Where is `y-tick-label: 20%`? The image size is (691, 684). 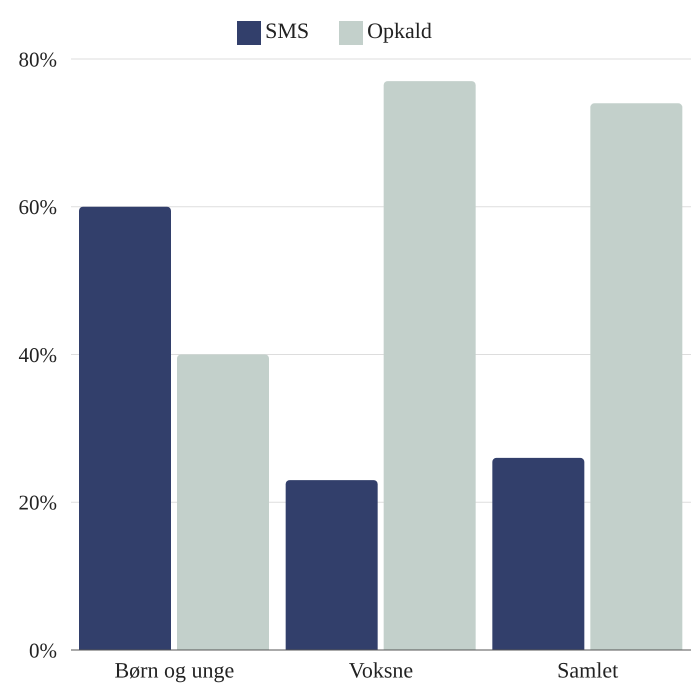
y-tick-label: 20% is located at coordinates (37, 502).